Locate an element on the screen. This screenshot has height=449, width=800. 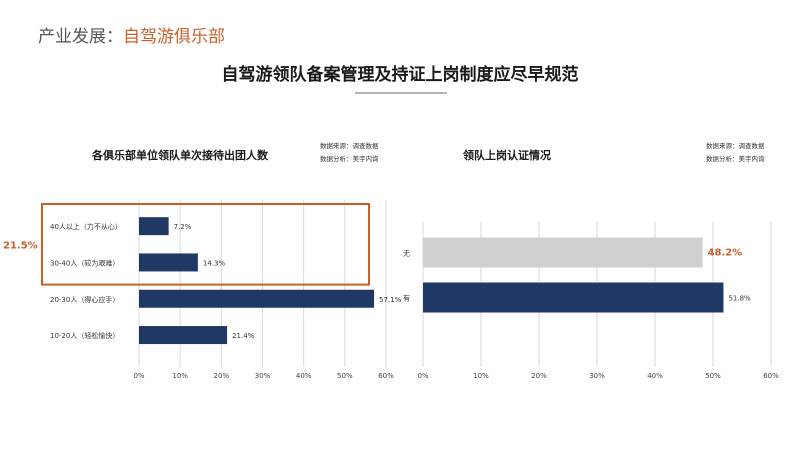
left-tick-label: 10% is located at coordinates (180, 376).